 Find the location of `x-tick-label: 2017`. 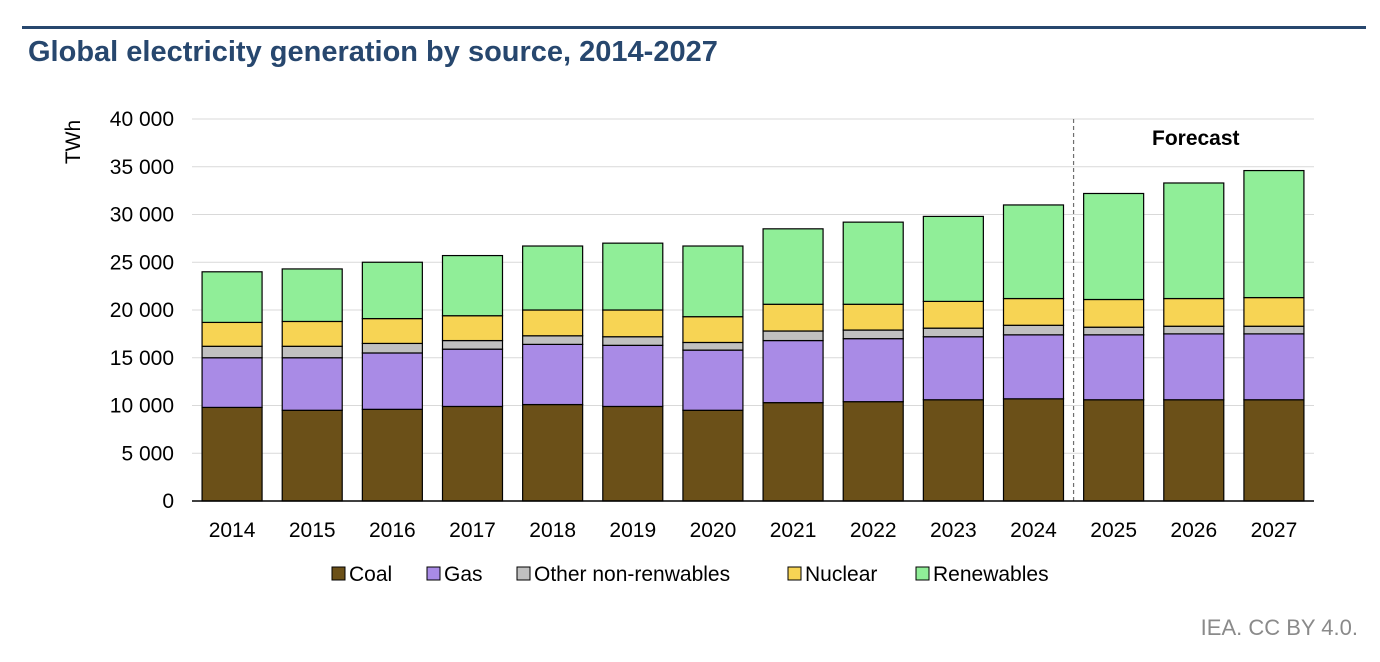

x-tick-label: 2017 is located at coordinates (472, 530).